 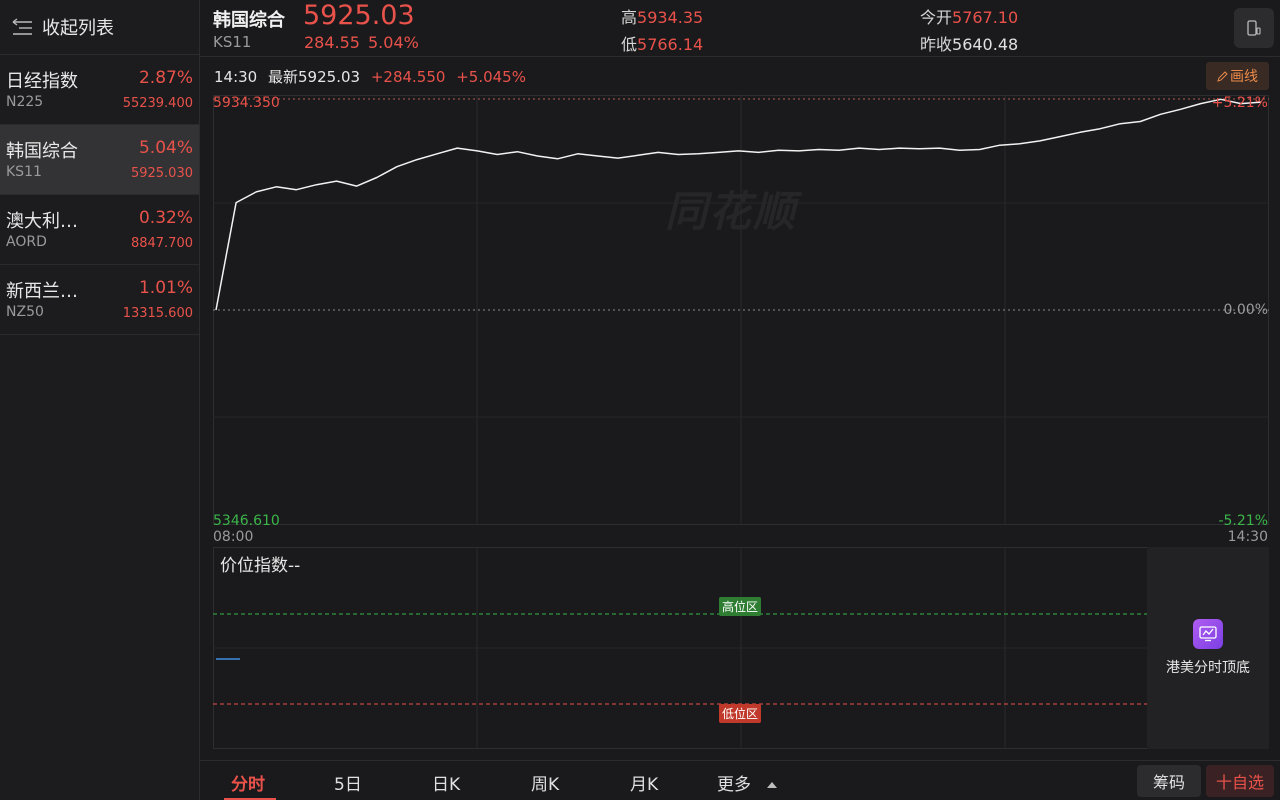 What do you see at coordinates (161, 243) in the screenshot?
I see `sidebar-item-value: 8847.700` at bounding box center [161, 243].